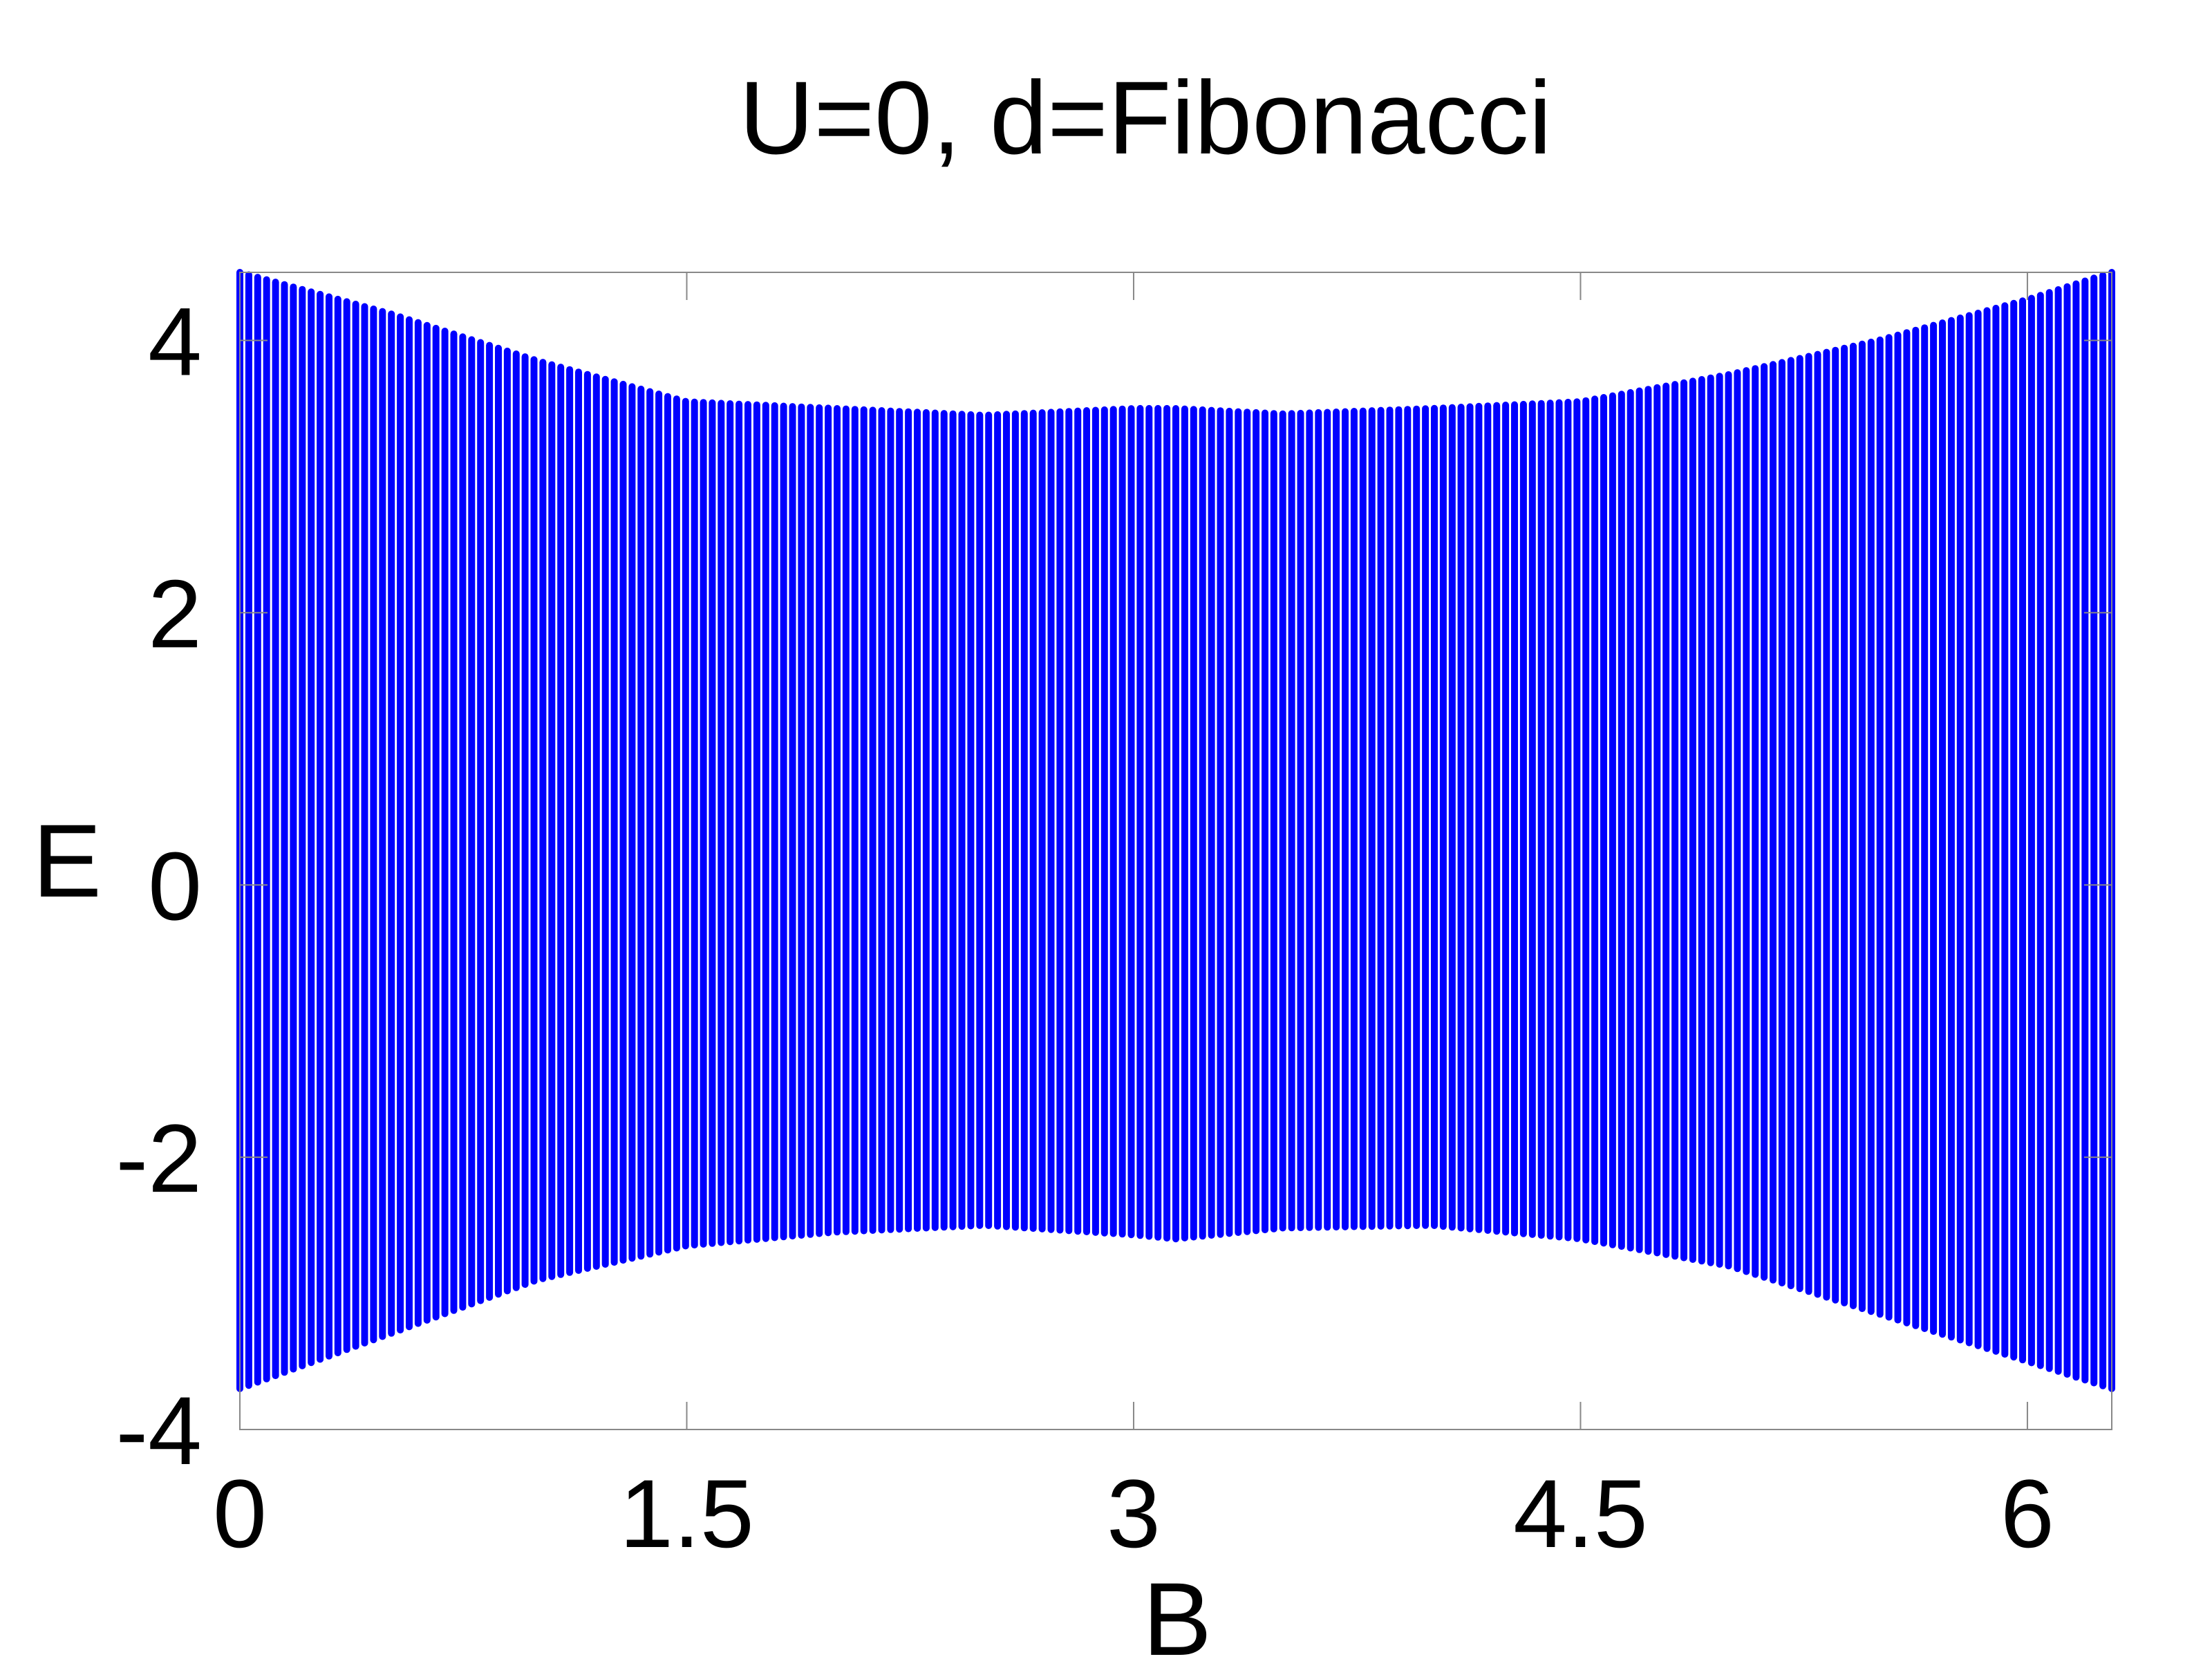 The image size is (2212, 1659). Describe the element at coordinates (175, 613) in the screenshot. I see `y-tick-label: 2` at that location.